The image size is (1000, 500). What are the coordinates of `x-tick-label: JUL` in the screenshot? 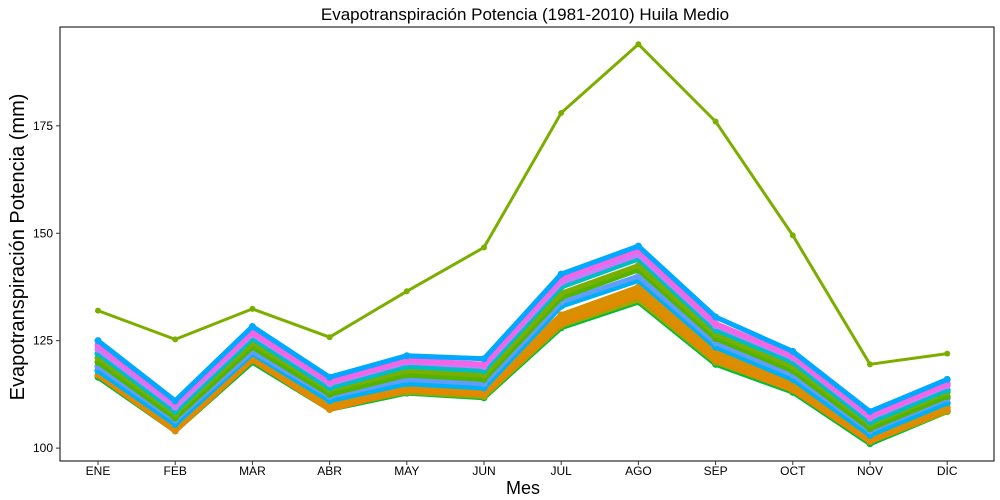 It's located at (562, 471).